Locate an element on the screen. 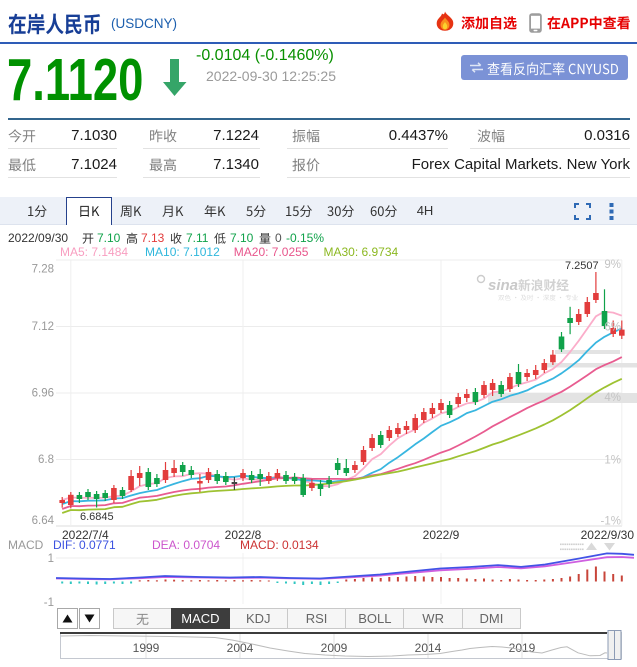  svg-text: -1 is located at coordinates (49, 603).